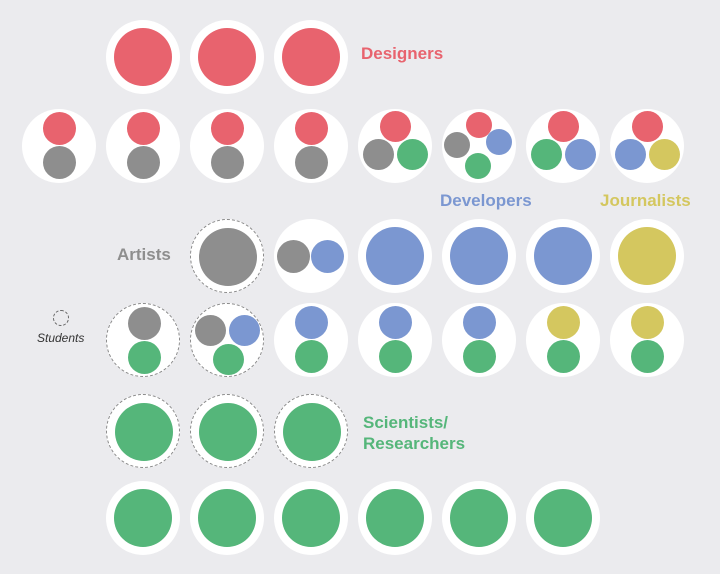 Image resolution: width=720 pixels, height=574 pixels. I want to click on label-journalists: Journalists, so click(645, 200).